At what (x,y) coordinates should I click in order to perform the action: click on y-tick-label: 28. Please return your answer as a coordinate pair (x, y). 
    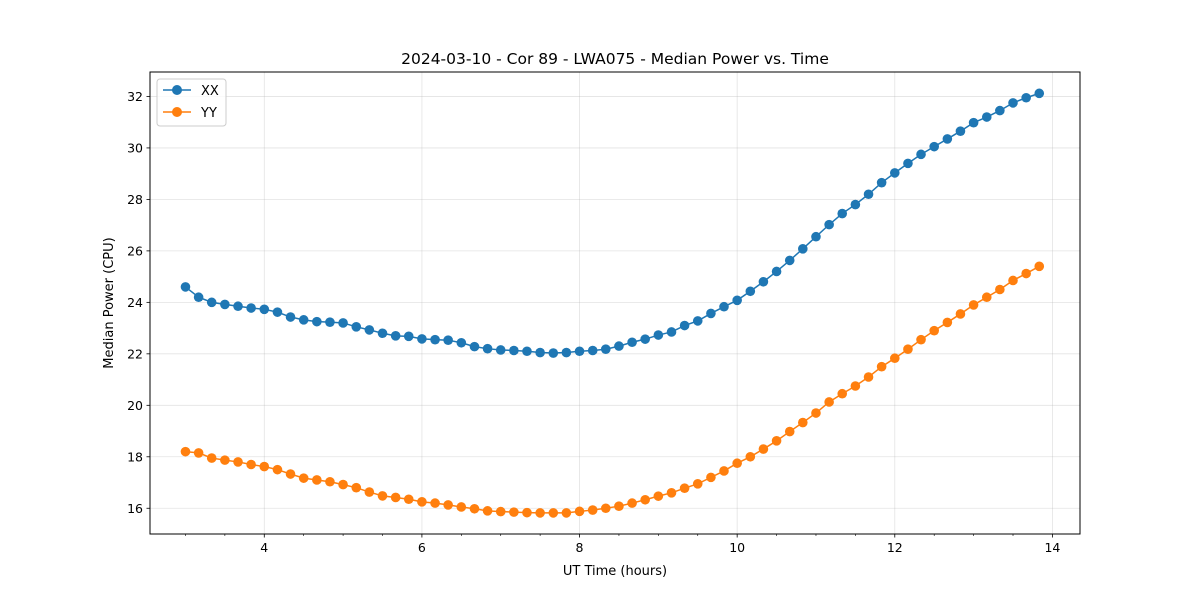
    Looking at the image, I should click on (135, 199).